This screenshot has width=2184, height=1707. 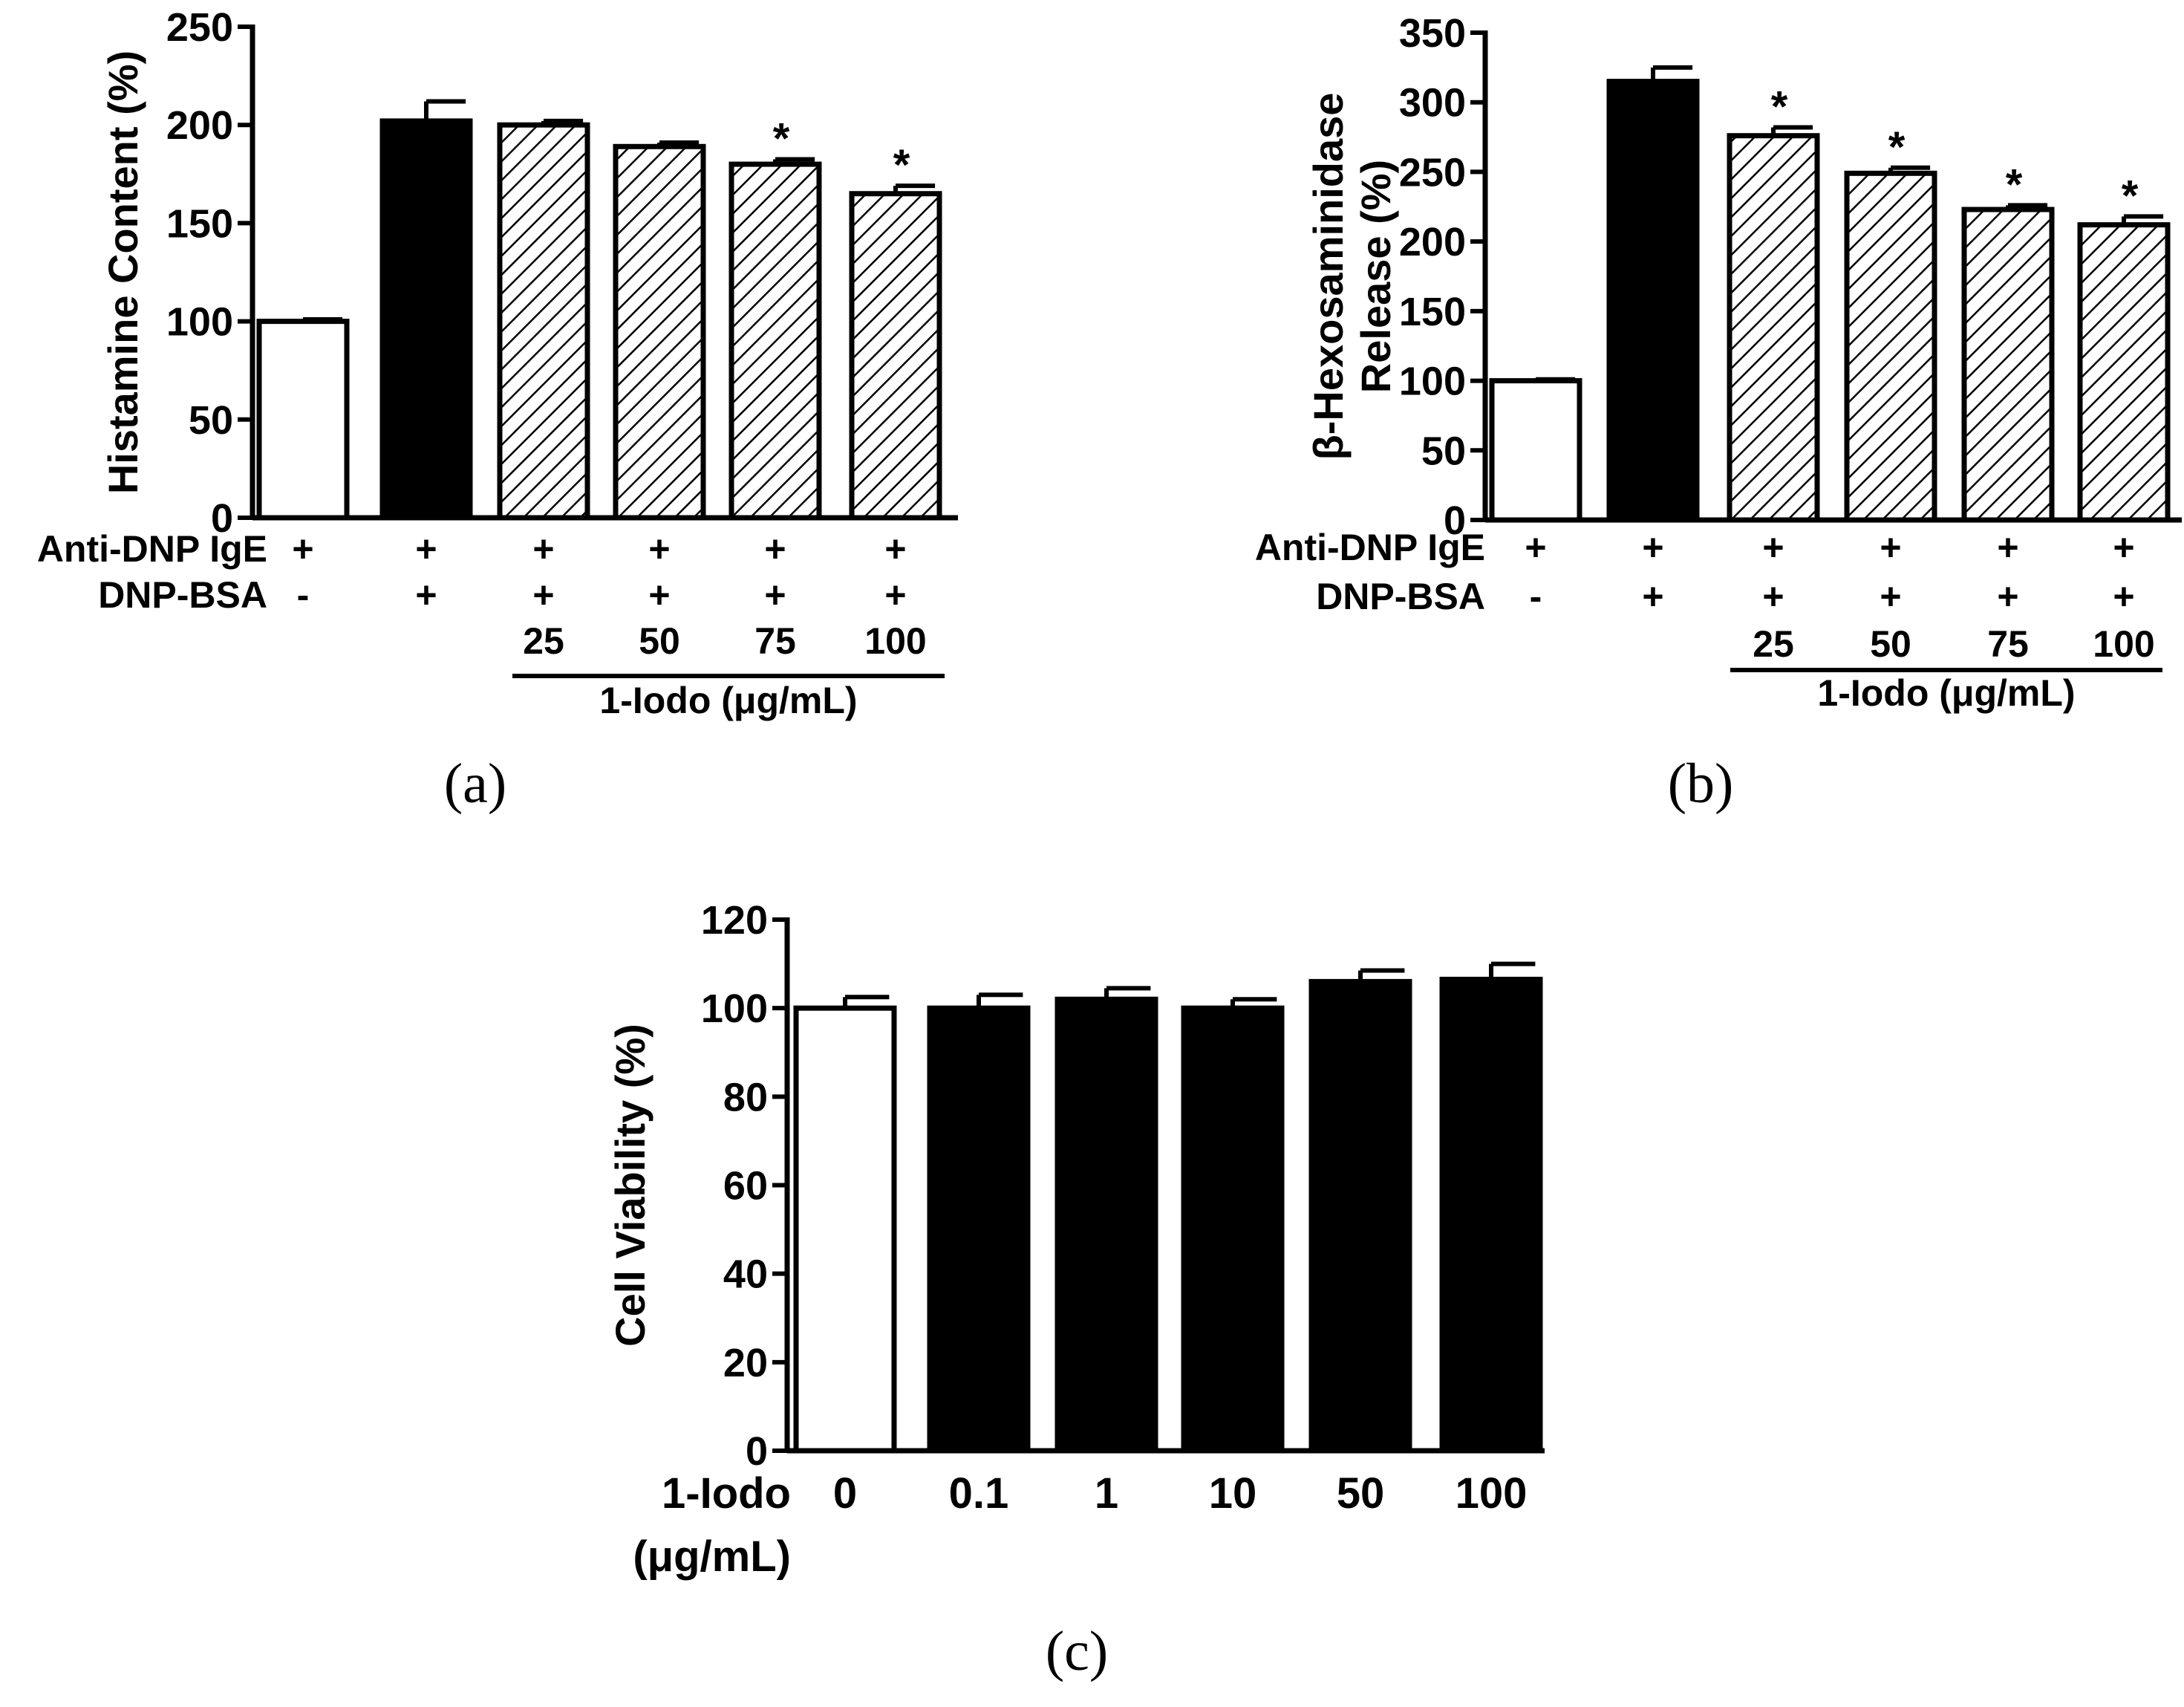 I want to click on x-axis-title-line: 1-Iodo, so click(x=727, y=1493).